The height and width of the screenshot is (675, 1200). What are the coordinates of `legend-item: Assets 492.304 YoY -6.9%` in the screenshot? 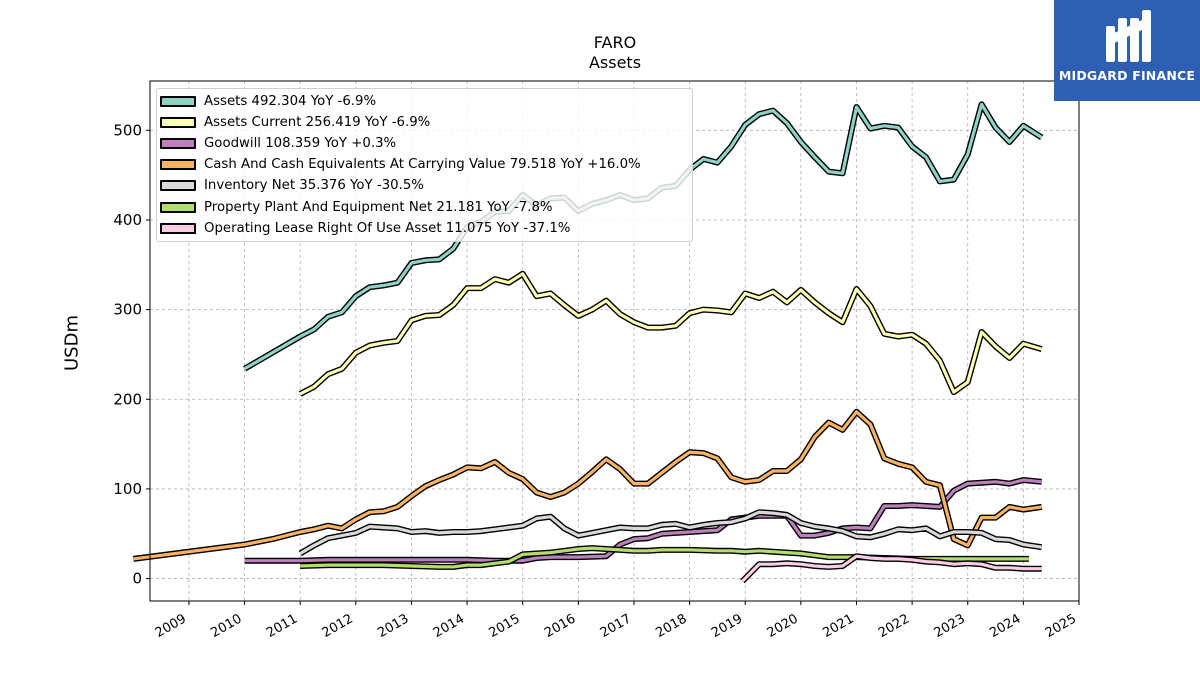 It's located at (268, 101).